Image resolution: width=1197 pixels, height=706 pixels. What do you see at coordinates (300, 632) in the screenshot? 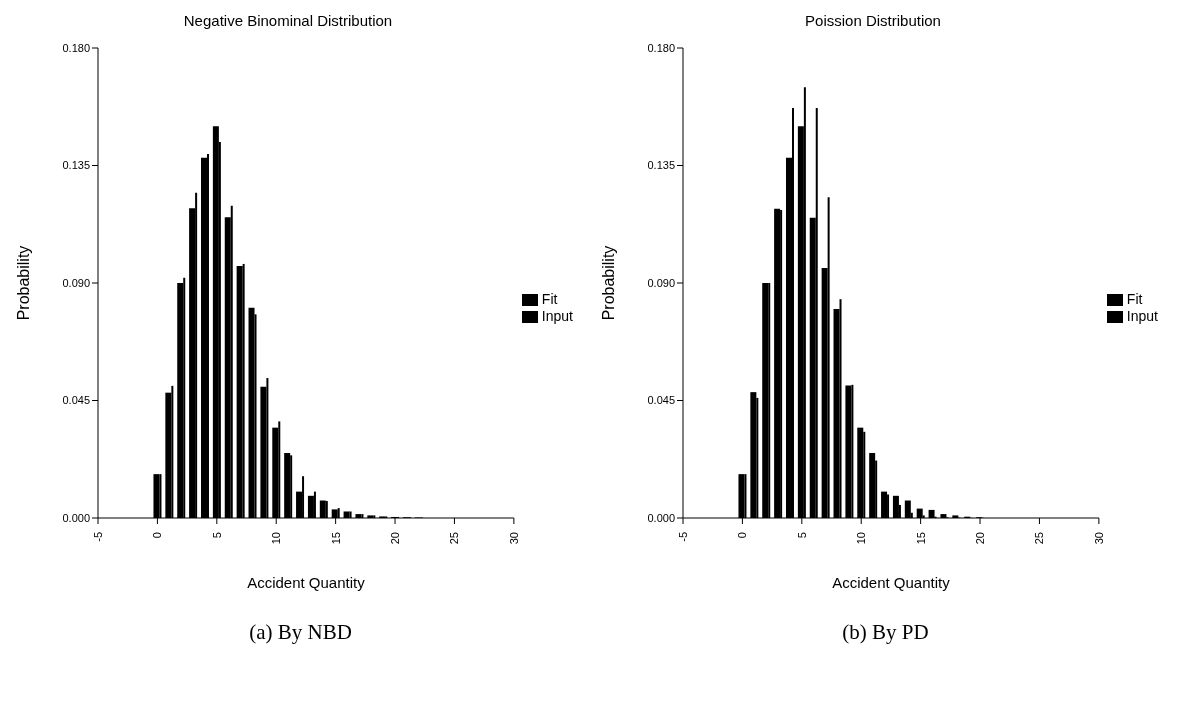
I see `text: (a) By NBD` at bounding box center [300, 632].